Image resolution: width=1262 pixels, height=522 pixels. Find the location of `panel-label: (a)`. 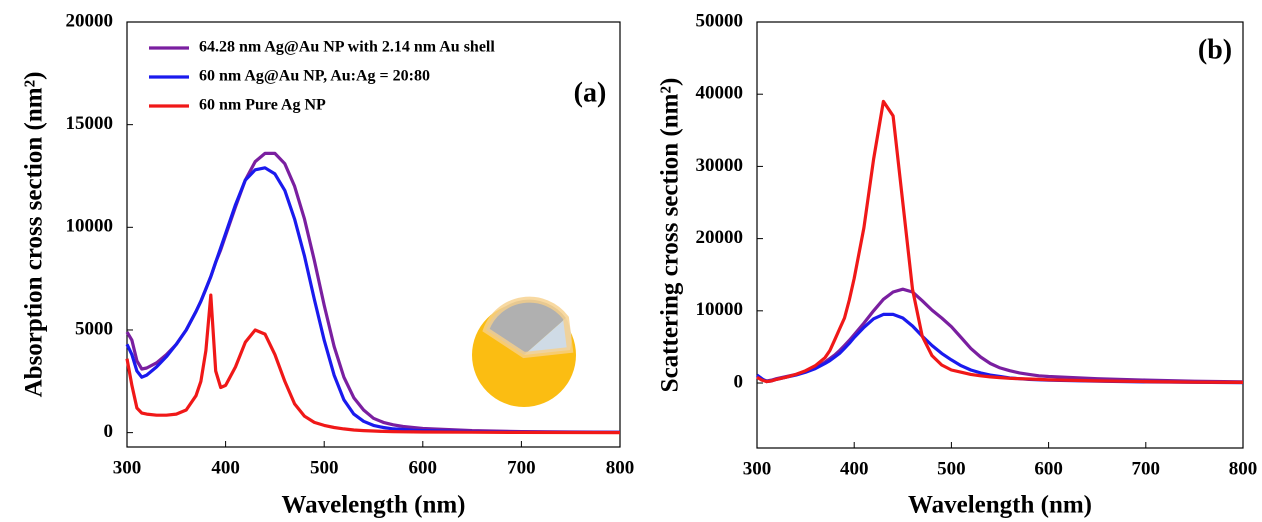

panel-label: (a) is located at coordinates (590, 92).